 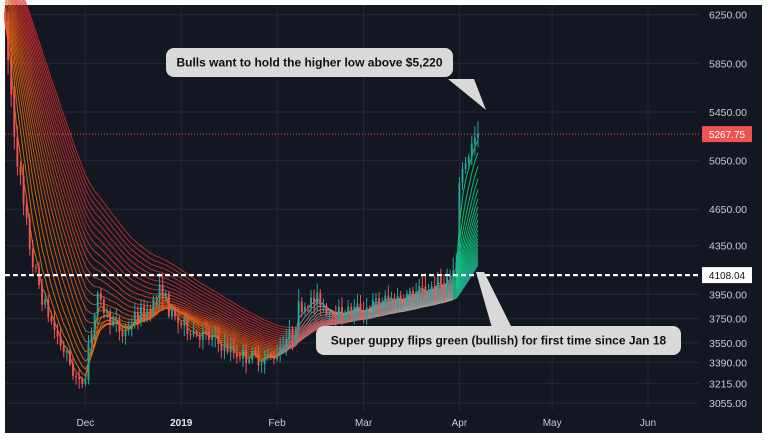 What do you see at coordinates (728, 162) in the screenshot?
I see `y-tick-label: 5050.00` at bounding box center [728, 162].